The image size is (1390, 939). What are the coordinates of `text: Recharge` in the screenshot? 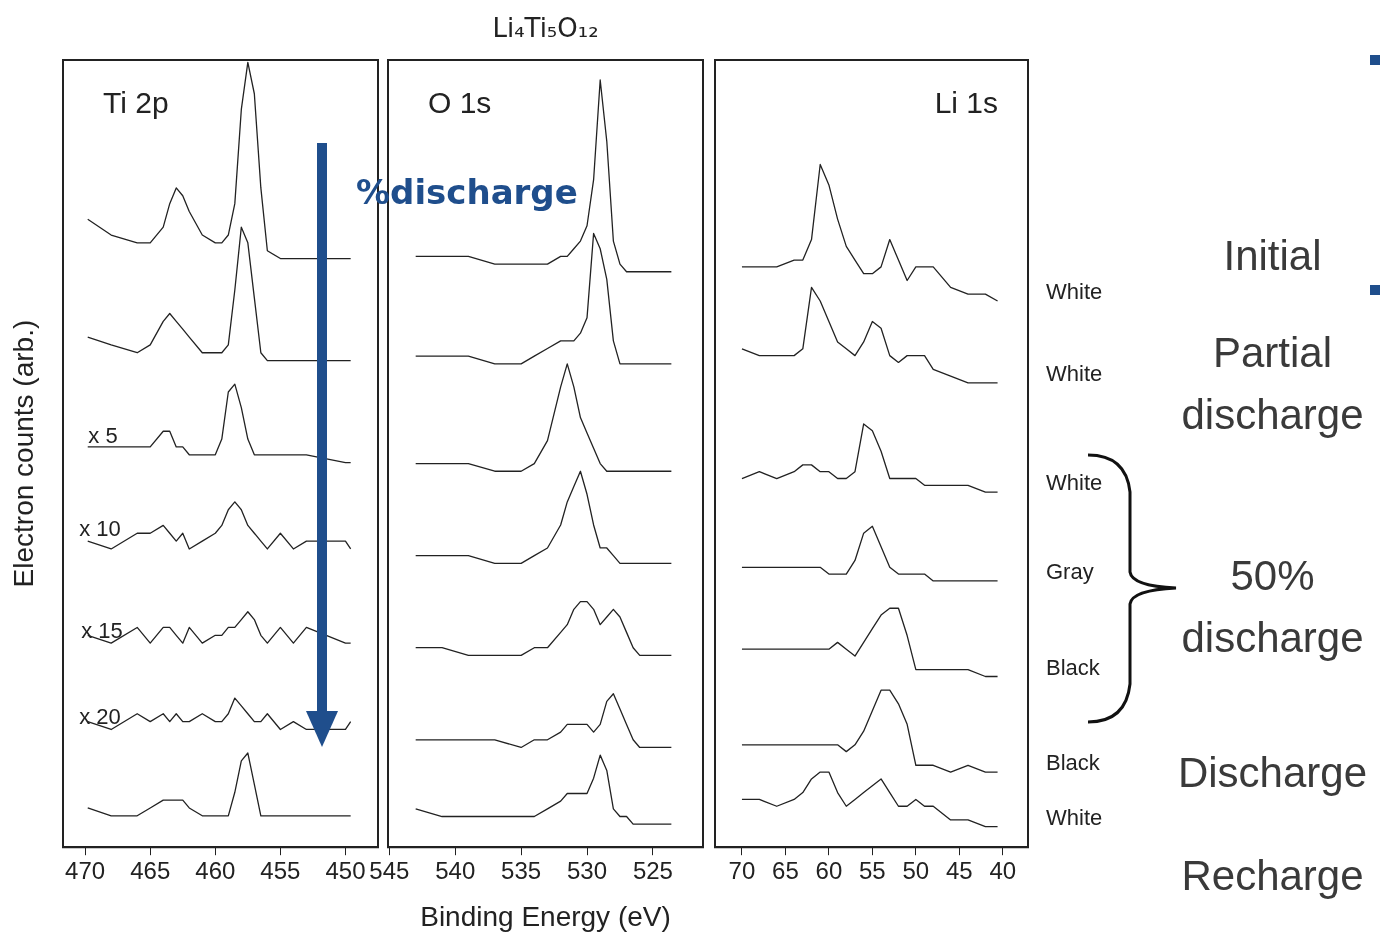 It's located at (1272, 876).